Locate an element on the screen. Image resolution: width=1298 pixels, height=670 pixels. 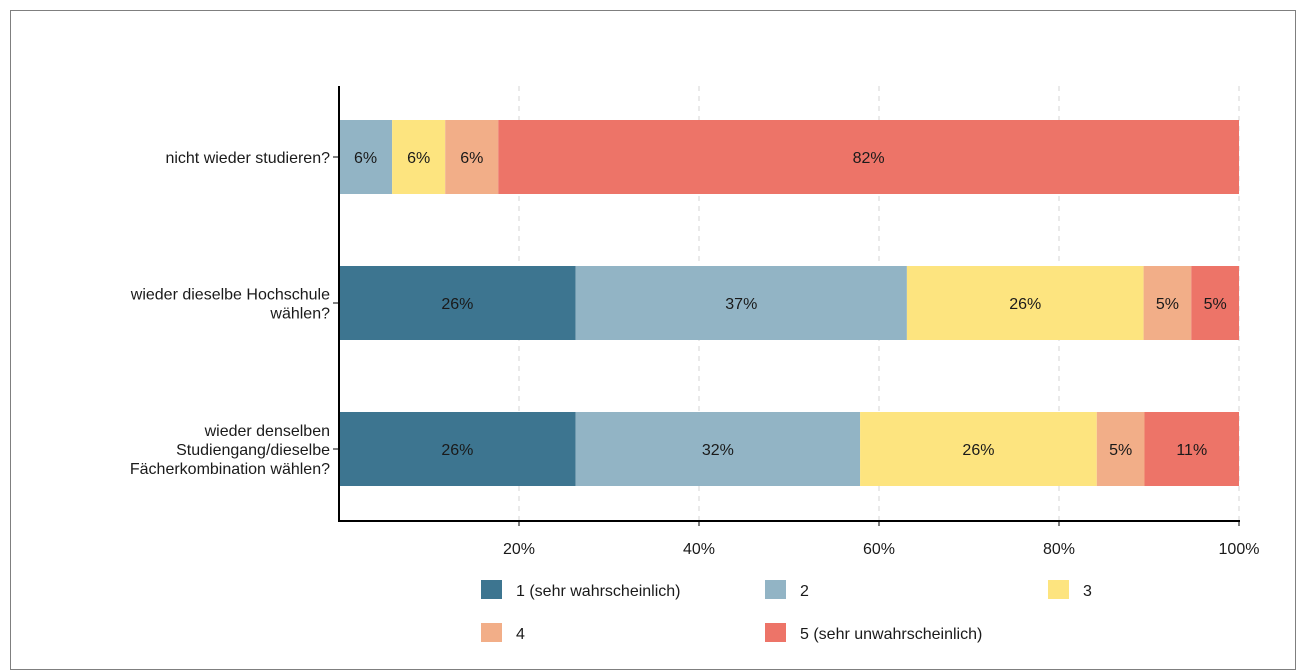
category-label-line: Fächerkombination wählen? is located at coordinates (230, 469).